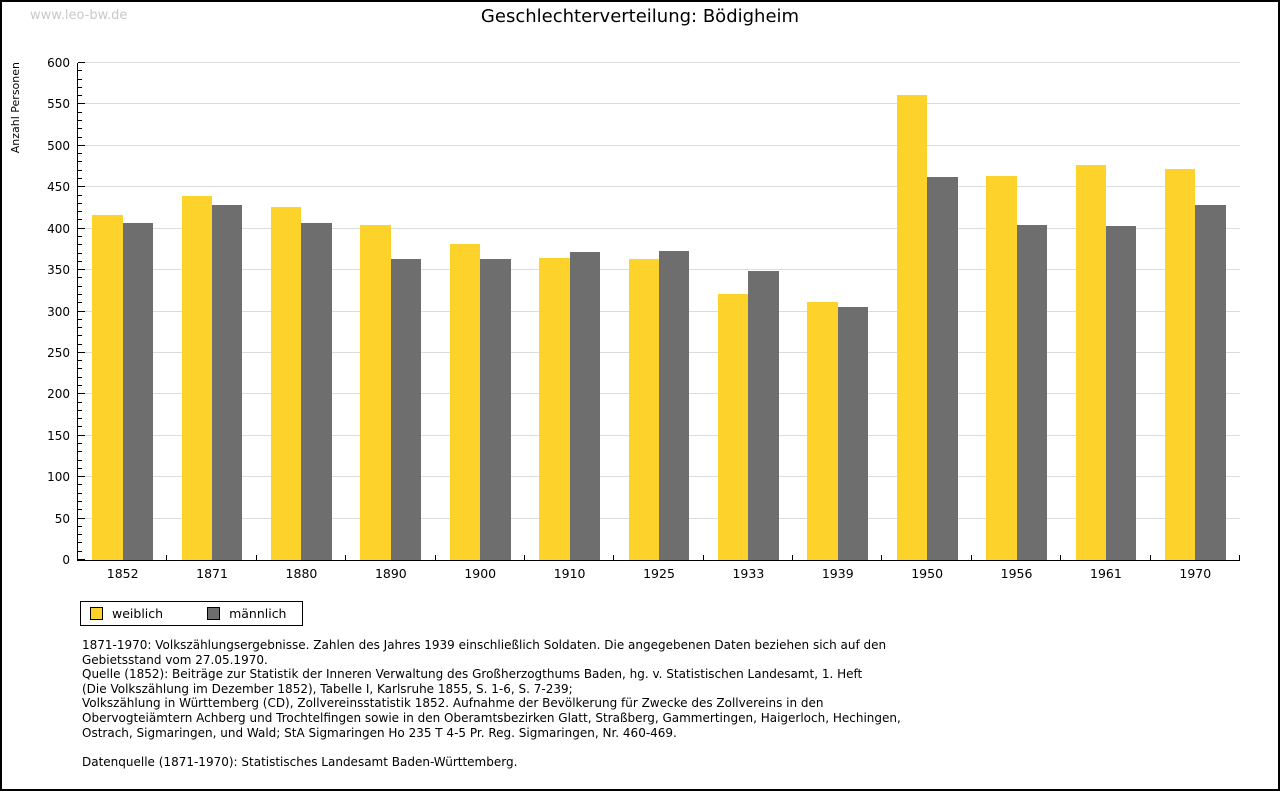 The image size is (1280, 791). What do you see at coordinates (58, 352) in the screenshot?
I see `y-tick-label: 250` at bounding box center [58, 352].